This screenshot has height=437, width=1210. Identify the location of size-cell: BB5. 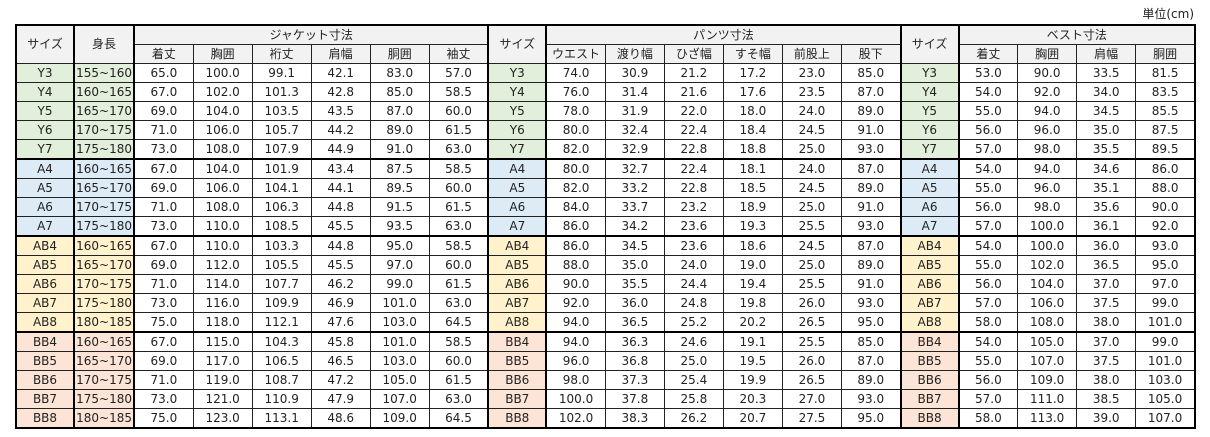
(44, 361).